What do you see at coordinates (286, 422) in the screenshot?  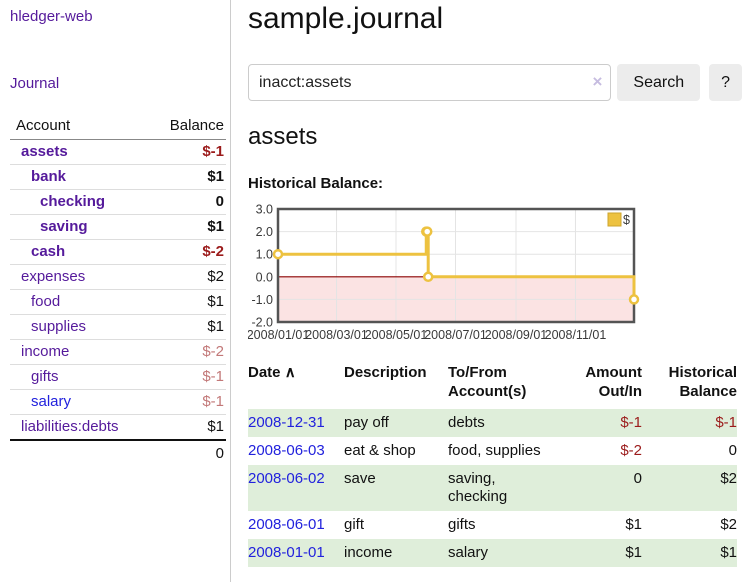 I see `transaction-date-link: 2008-12-31` at bounding box center [286, 422].